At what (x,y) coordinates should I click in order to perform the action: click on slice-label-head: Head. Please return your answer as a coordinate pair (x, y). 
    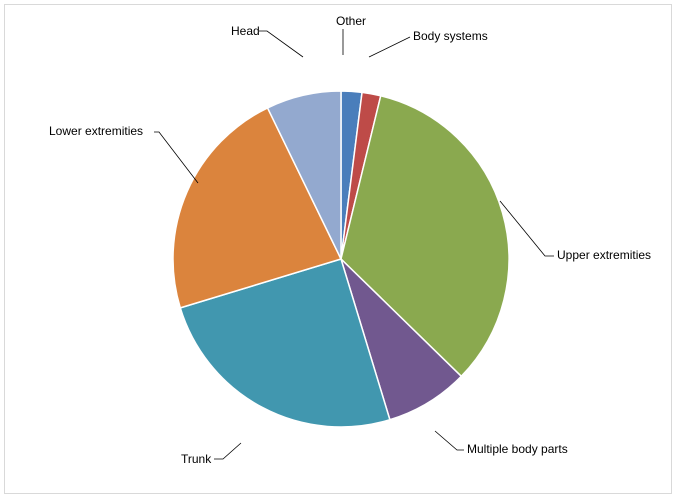
    Looking at the image, I should click on (245, 31).